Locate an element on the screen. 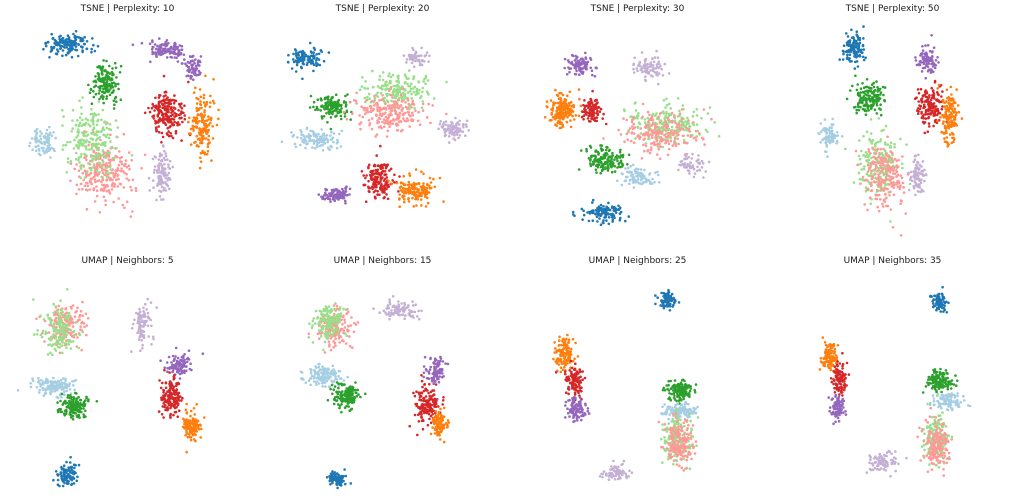  scatter-panel: TSNE | Perplexity: 50 is located at coordinates (892, 126).